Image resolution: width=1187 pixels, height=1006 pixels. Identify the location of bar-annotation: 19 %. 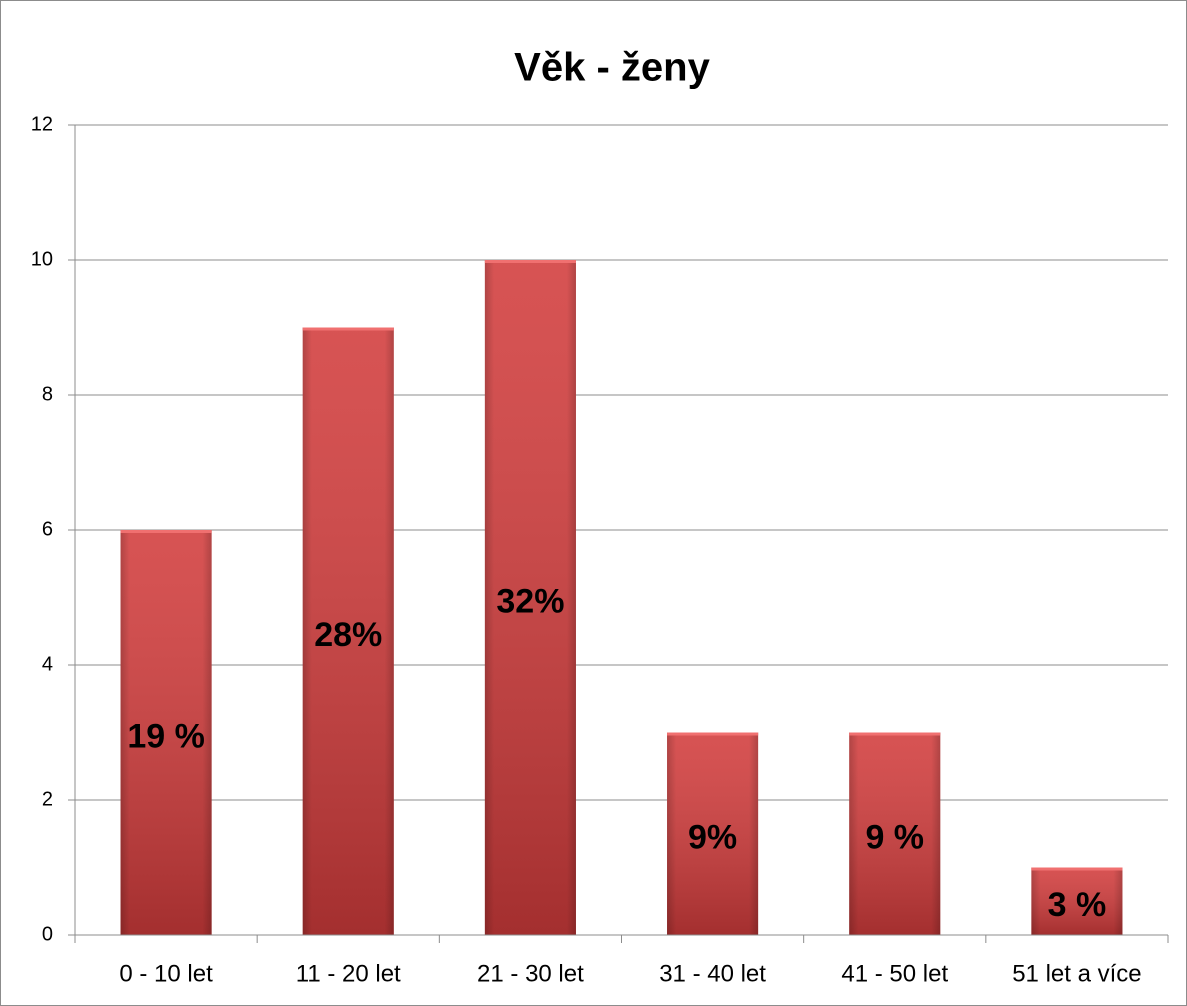
(166, 736).